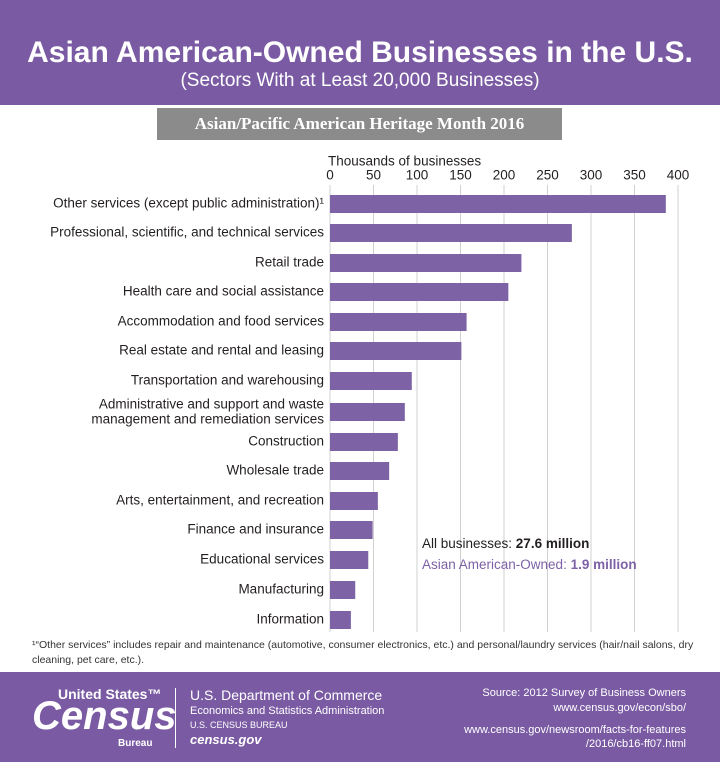 The height and width of the screenshot is (762, 720). Describe the element at coordinates (281, 589) in the screenshot. I see `y-tick-label: Manufacturing` at that location.